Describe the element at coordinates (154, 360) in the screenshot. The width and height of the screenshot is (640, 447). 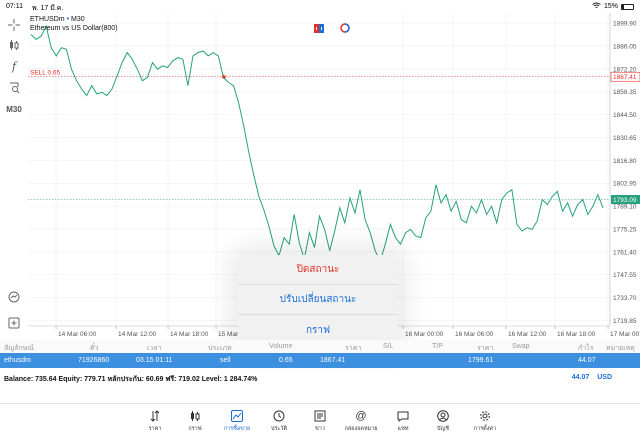
I see `cell-time: 03.15 01:11` at that location.